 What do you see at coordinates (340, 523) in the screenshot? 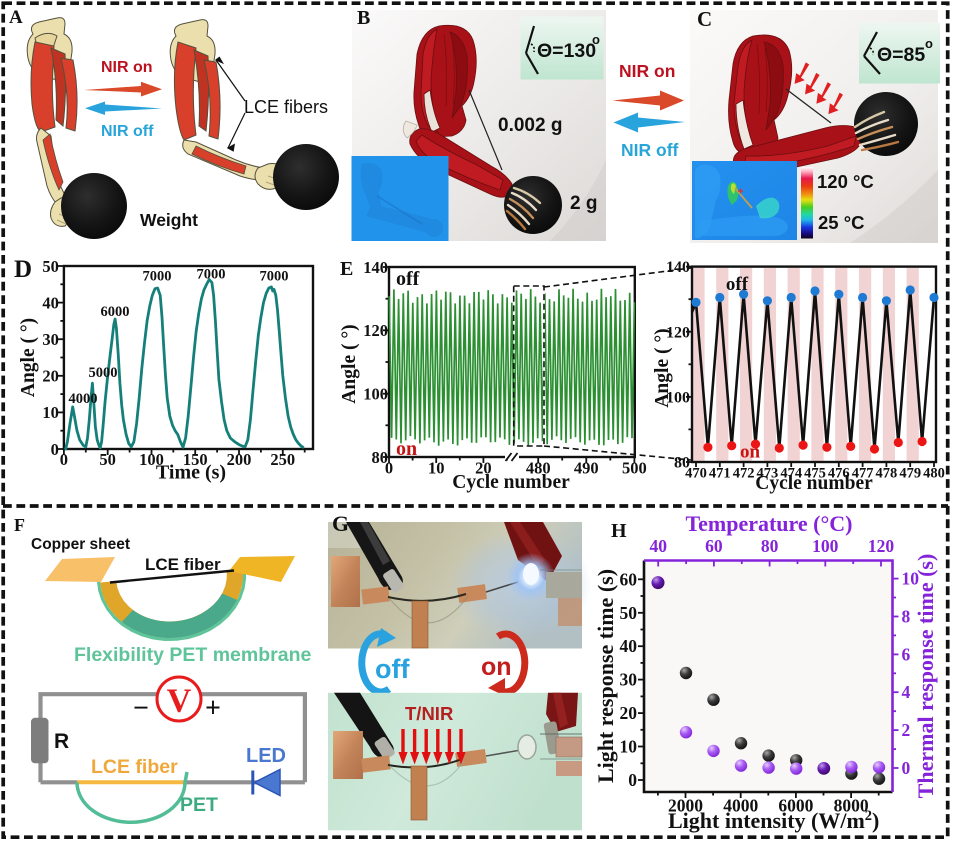
I see `svg-text: G` at bounding box center [340, 523].